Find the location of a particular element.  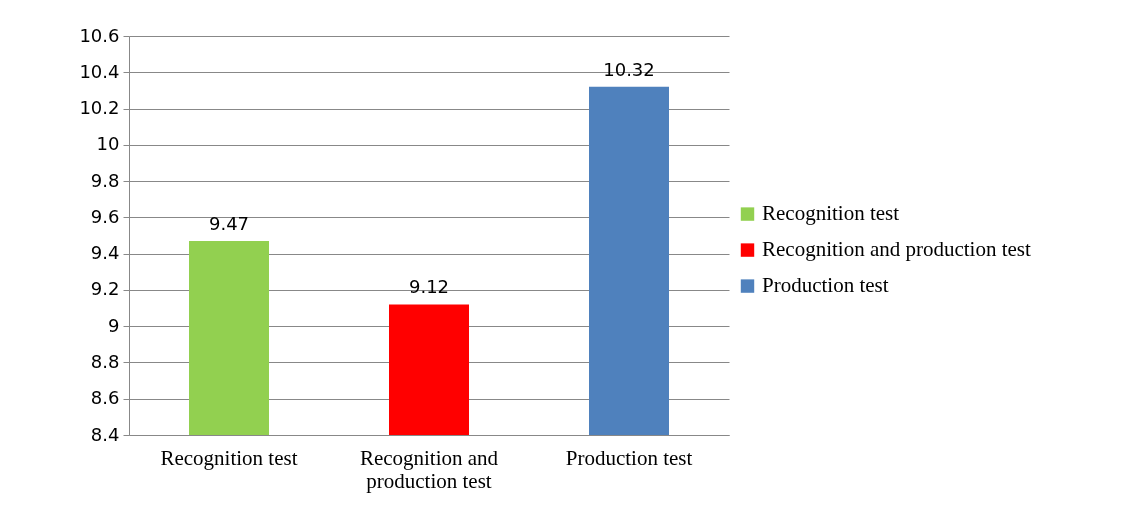

data-label: 10.32 is located at coordinates (629, 69).